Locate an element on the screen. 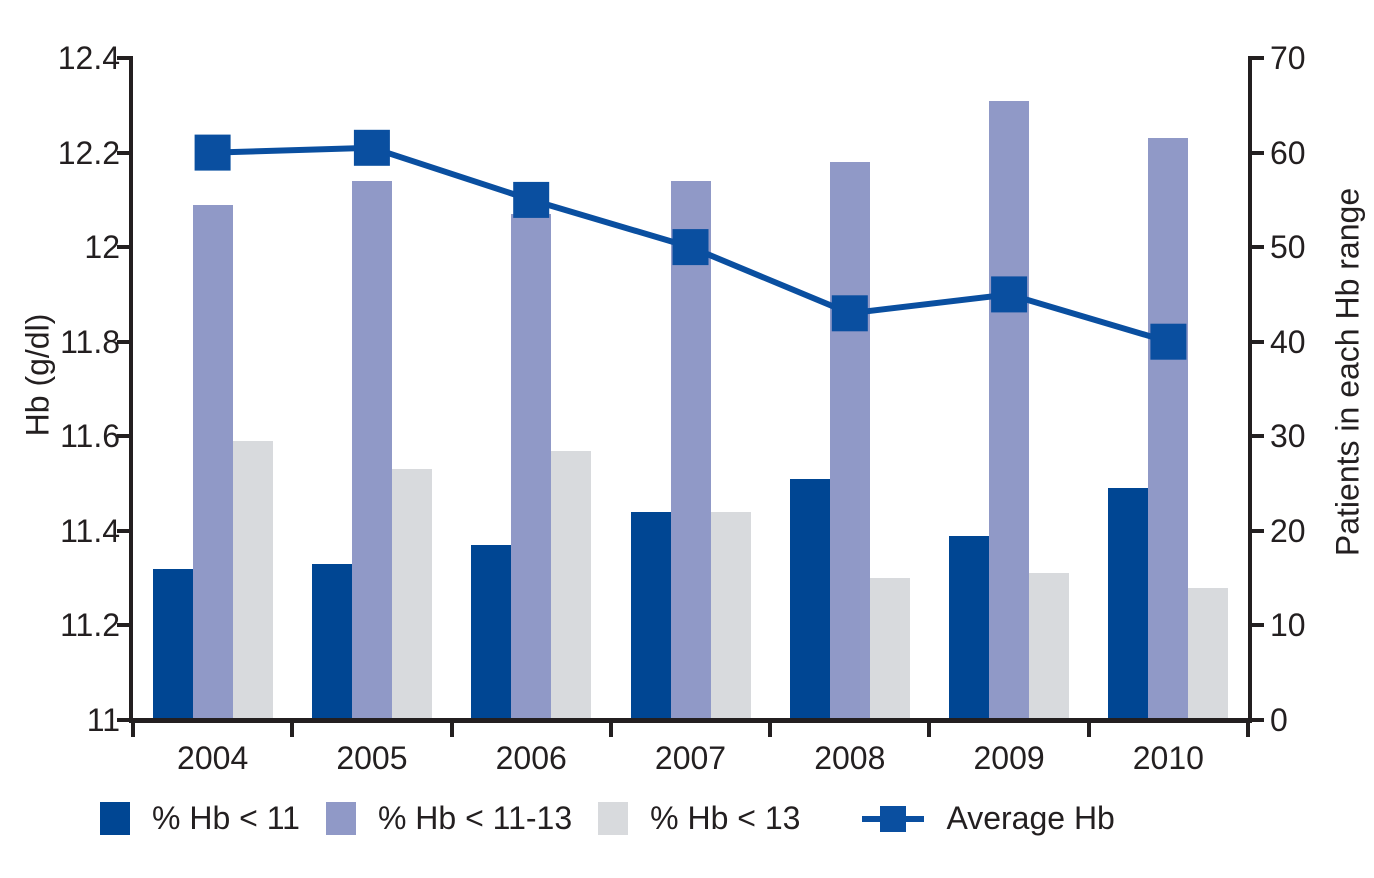 The width and height of the screenshot is (1374, 878). left-axis-line is located at coordinates (131, 389).